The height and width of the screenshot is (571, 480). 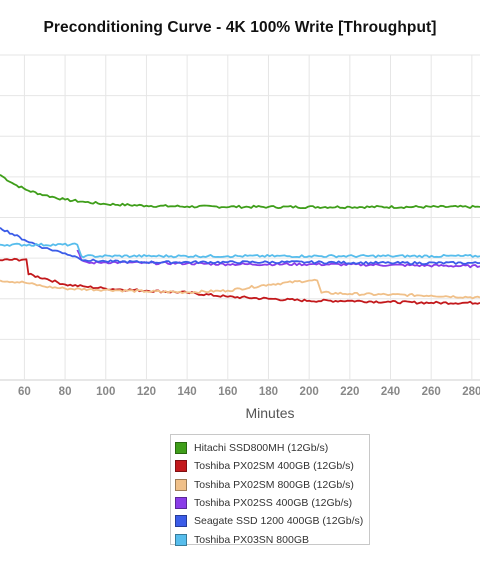 I want to click on legend-item: Toshiba PX02SM 400GB (12Gb/s), so click(x=272, y=466).